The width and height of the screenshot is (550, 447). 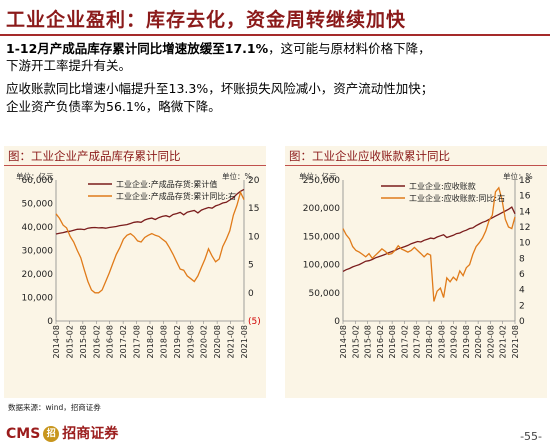 I want to click on chart-1-title-rule, so click(x=135, y=165).